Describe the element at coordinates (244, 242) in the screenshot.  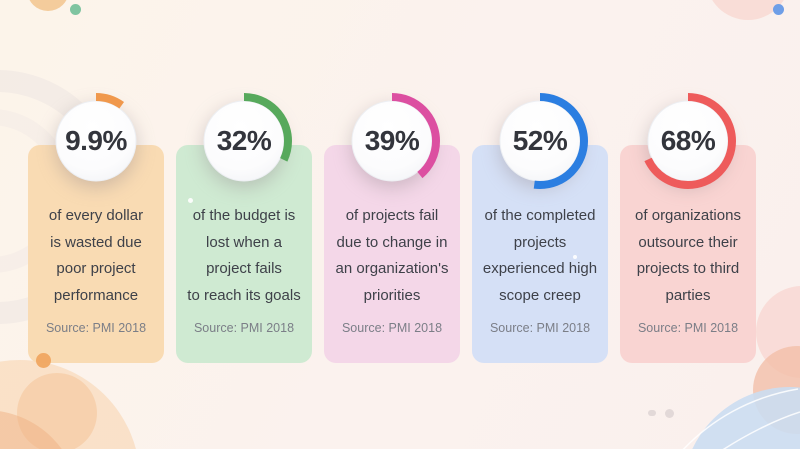
I see `description-line: lost when a` at that location.